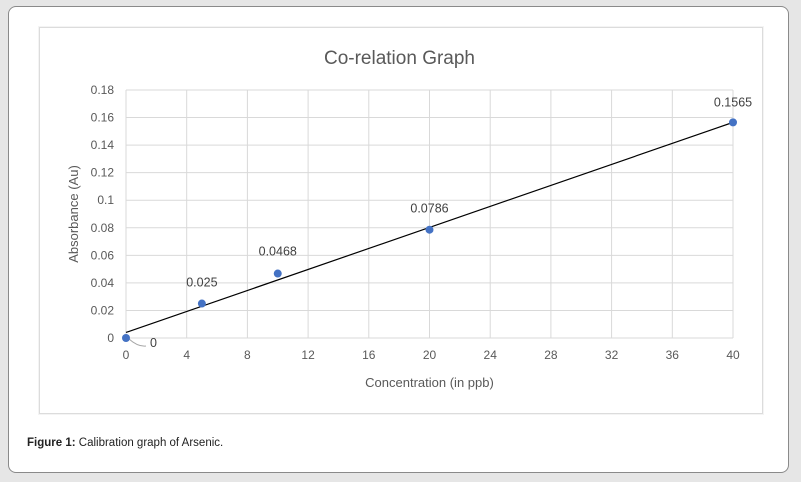  Describe the element at coordinates (551, 355) in the screenshot. I see `x-tick-label: 28` at that location.